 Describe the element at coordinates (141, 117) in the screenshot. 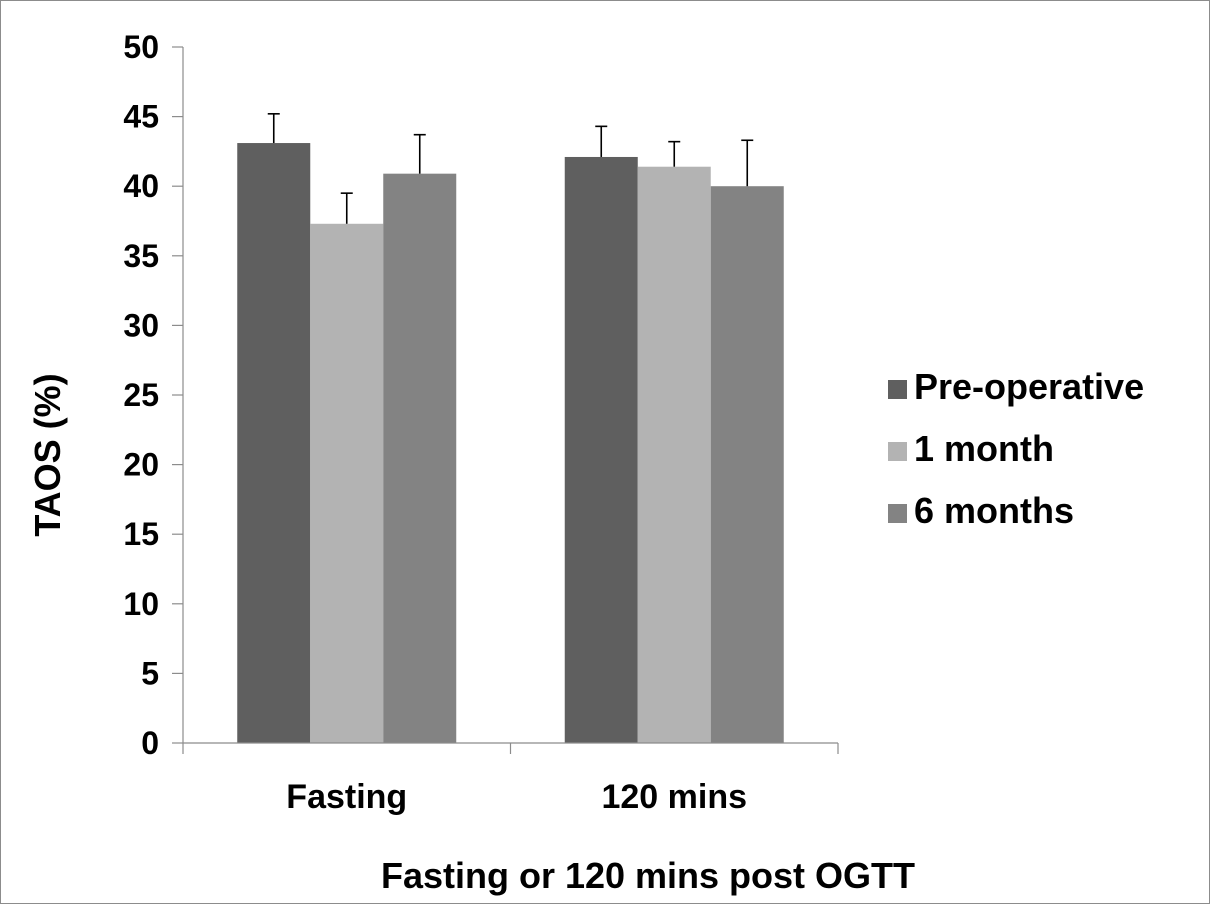

I see `y-tick-label: 45` at that location.